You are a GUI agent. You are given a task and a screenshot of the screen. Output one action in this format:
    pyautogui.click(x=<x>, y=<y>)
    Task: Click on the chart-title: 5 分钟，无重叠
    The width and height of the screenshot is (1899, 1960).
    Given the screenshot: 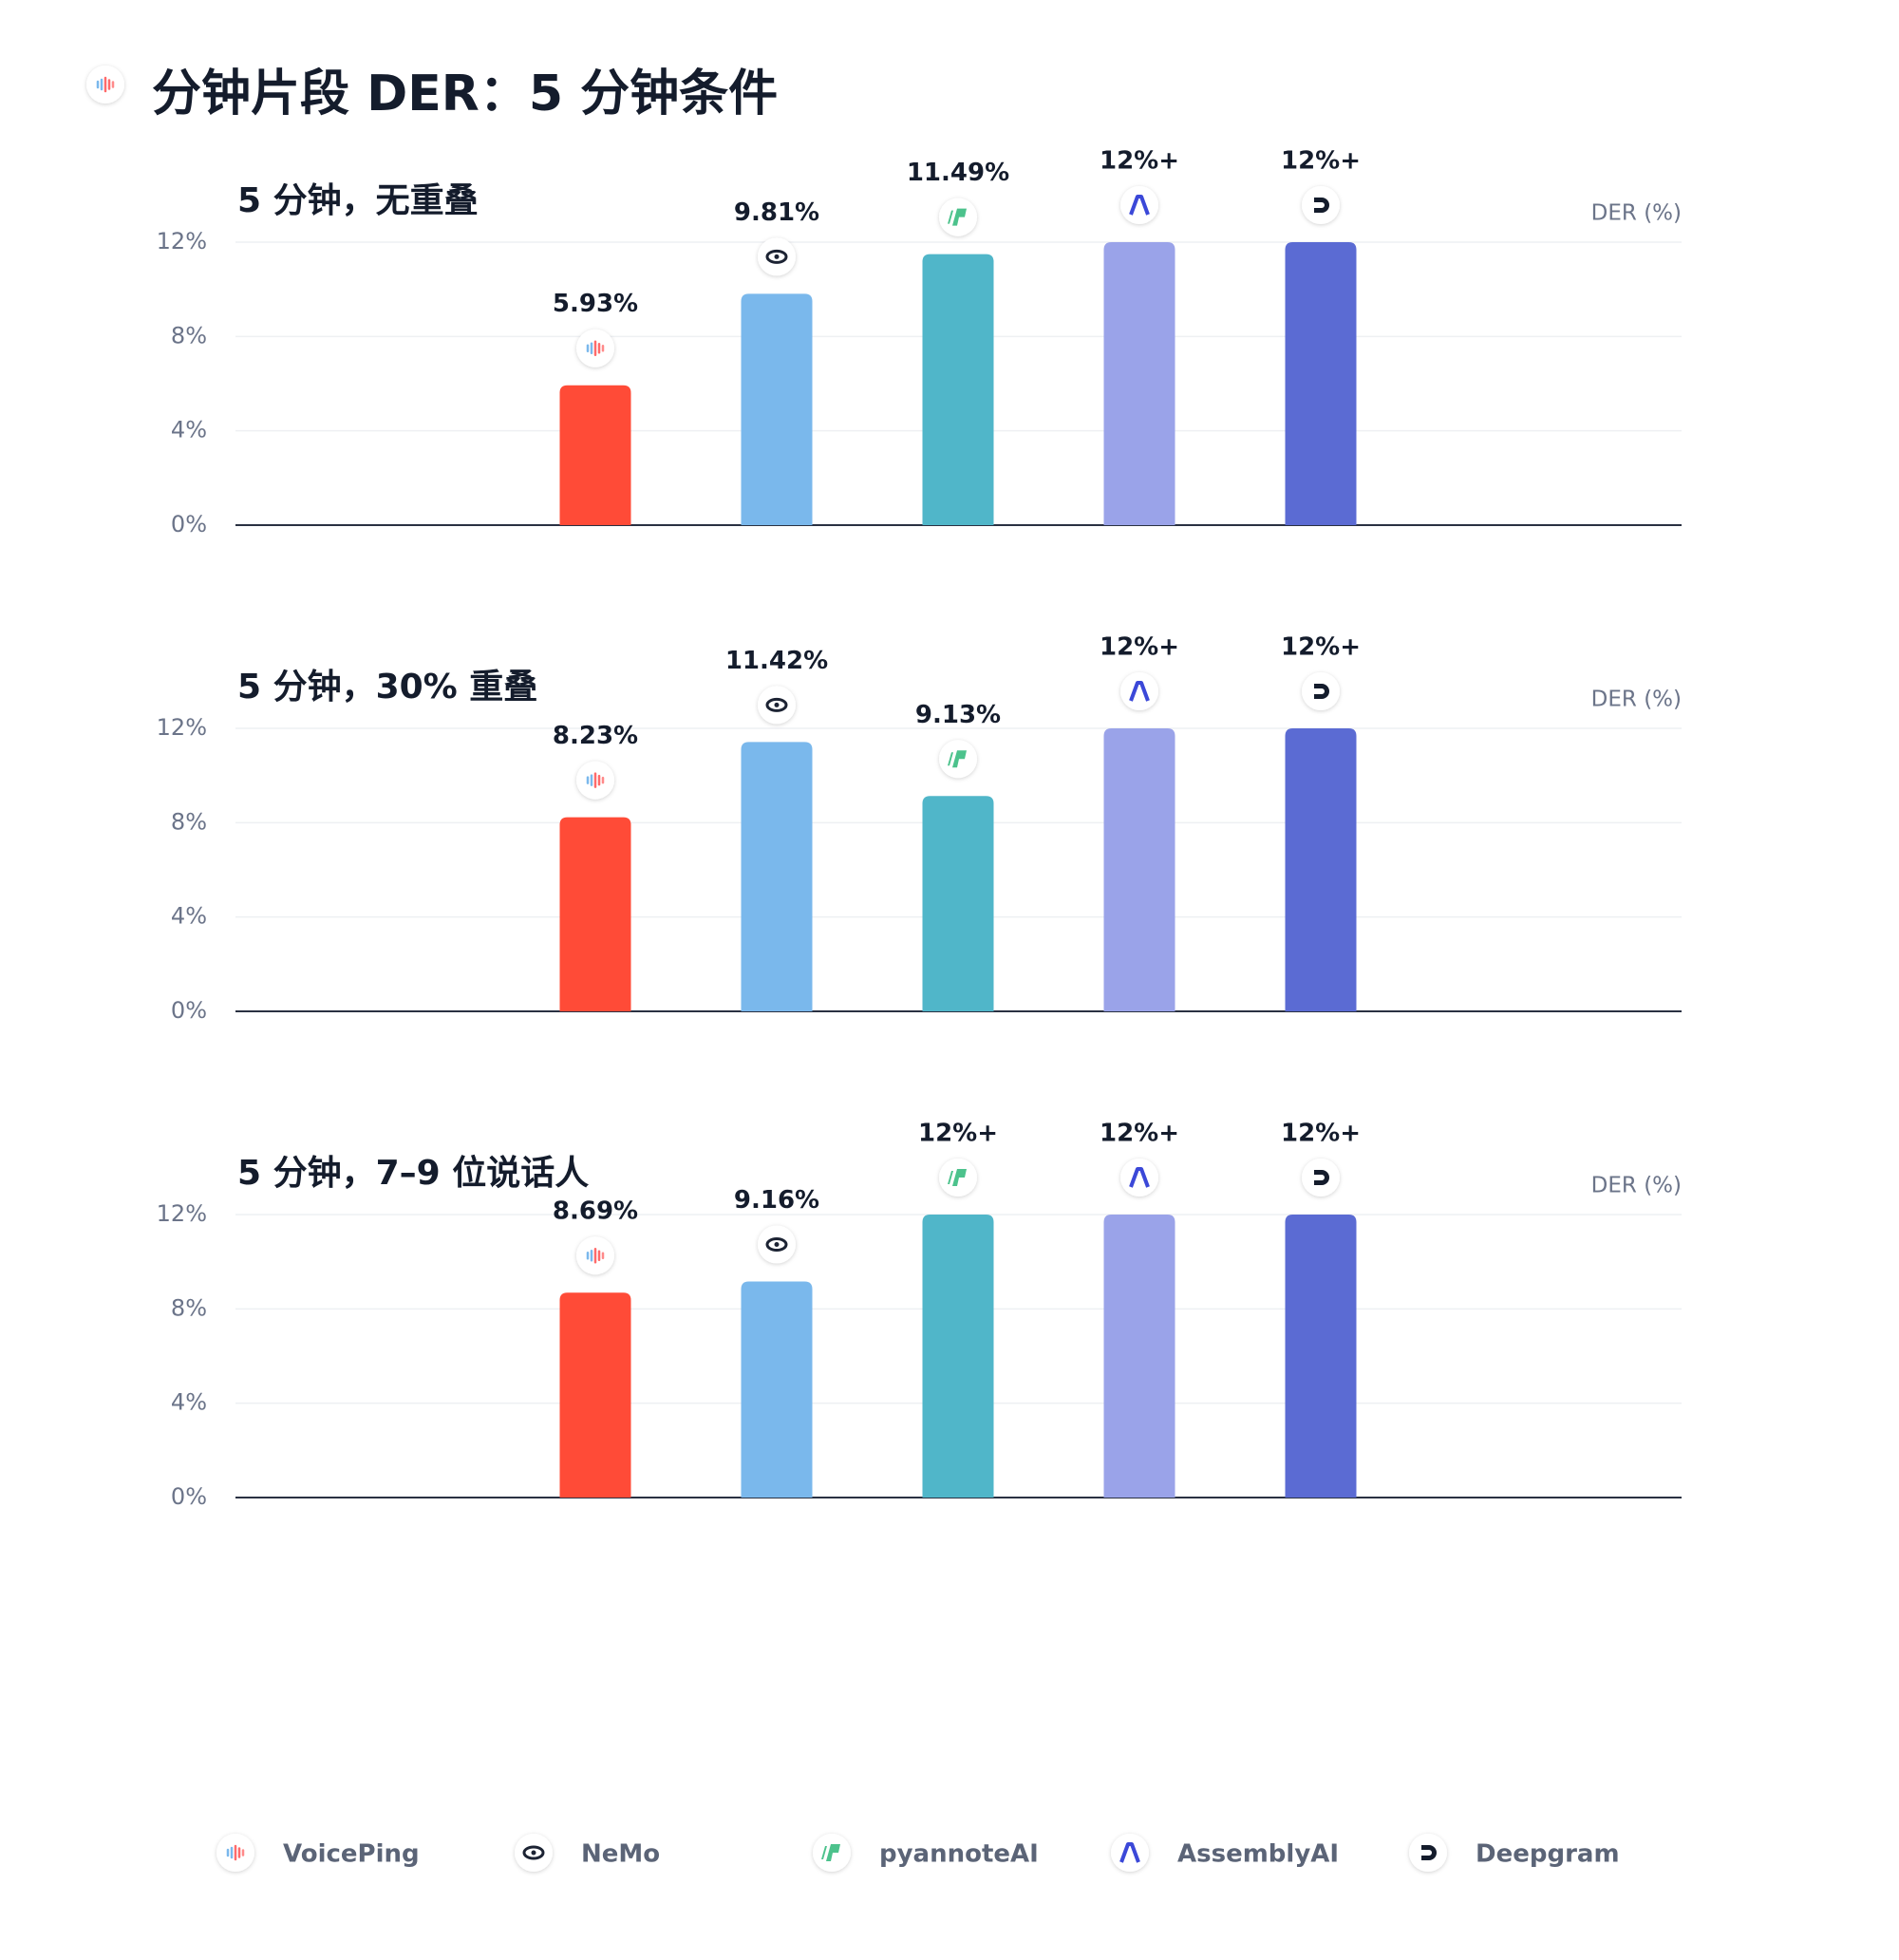 What is the action you would take?
    pyautogui.click(x=358, y=200)
    